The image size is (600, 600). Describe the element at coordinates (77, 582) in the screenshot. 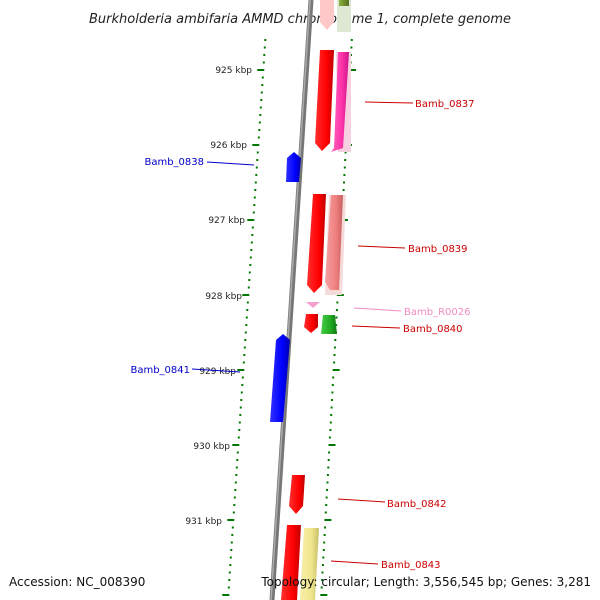

I see `accession-text: Accession: NC_008390` at that location.